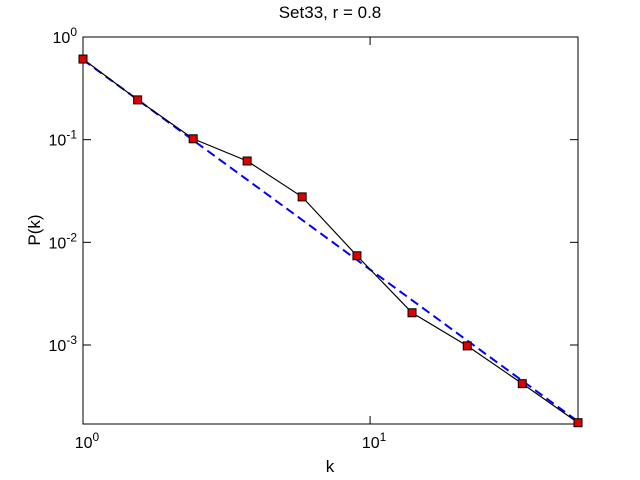 The width and height of the screenshot is (640, 480). What do you see at coordinates (63, 344) in the screenshot?
I see `tick-label: 10⁻³` at bounding box center [63, 344].